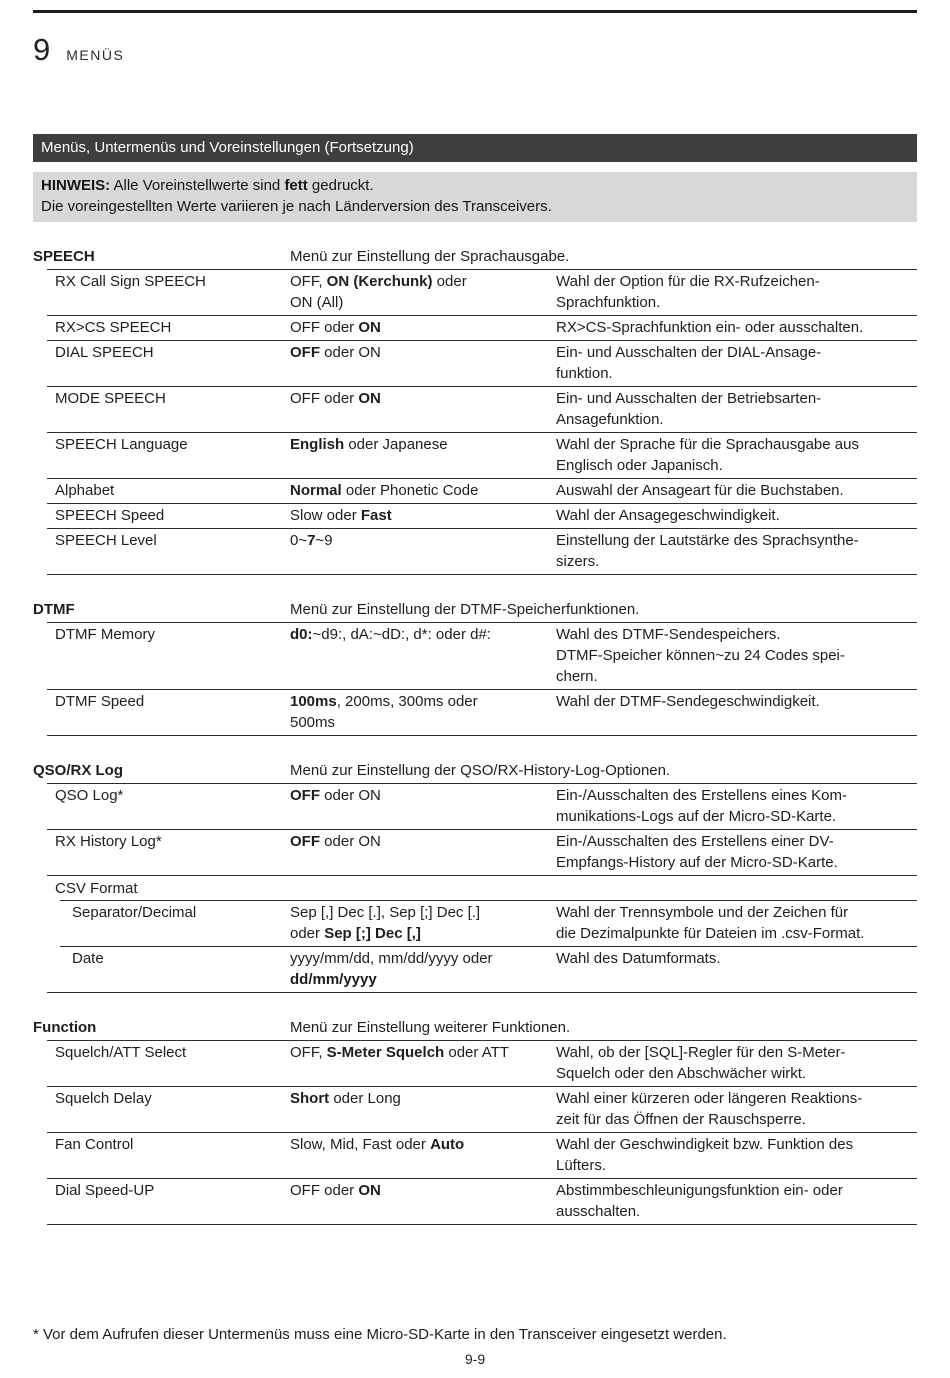 The height and width of the screenshot is (1378, 950). I want to click on bold-text-segment: Auto, so click(447, 1144).